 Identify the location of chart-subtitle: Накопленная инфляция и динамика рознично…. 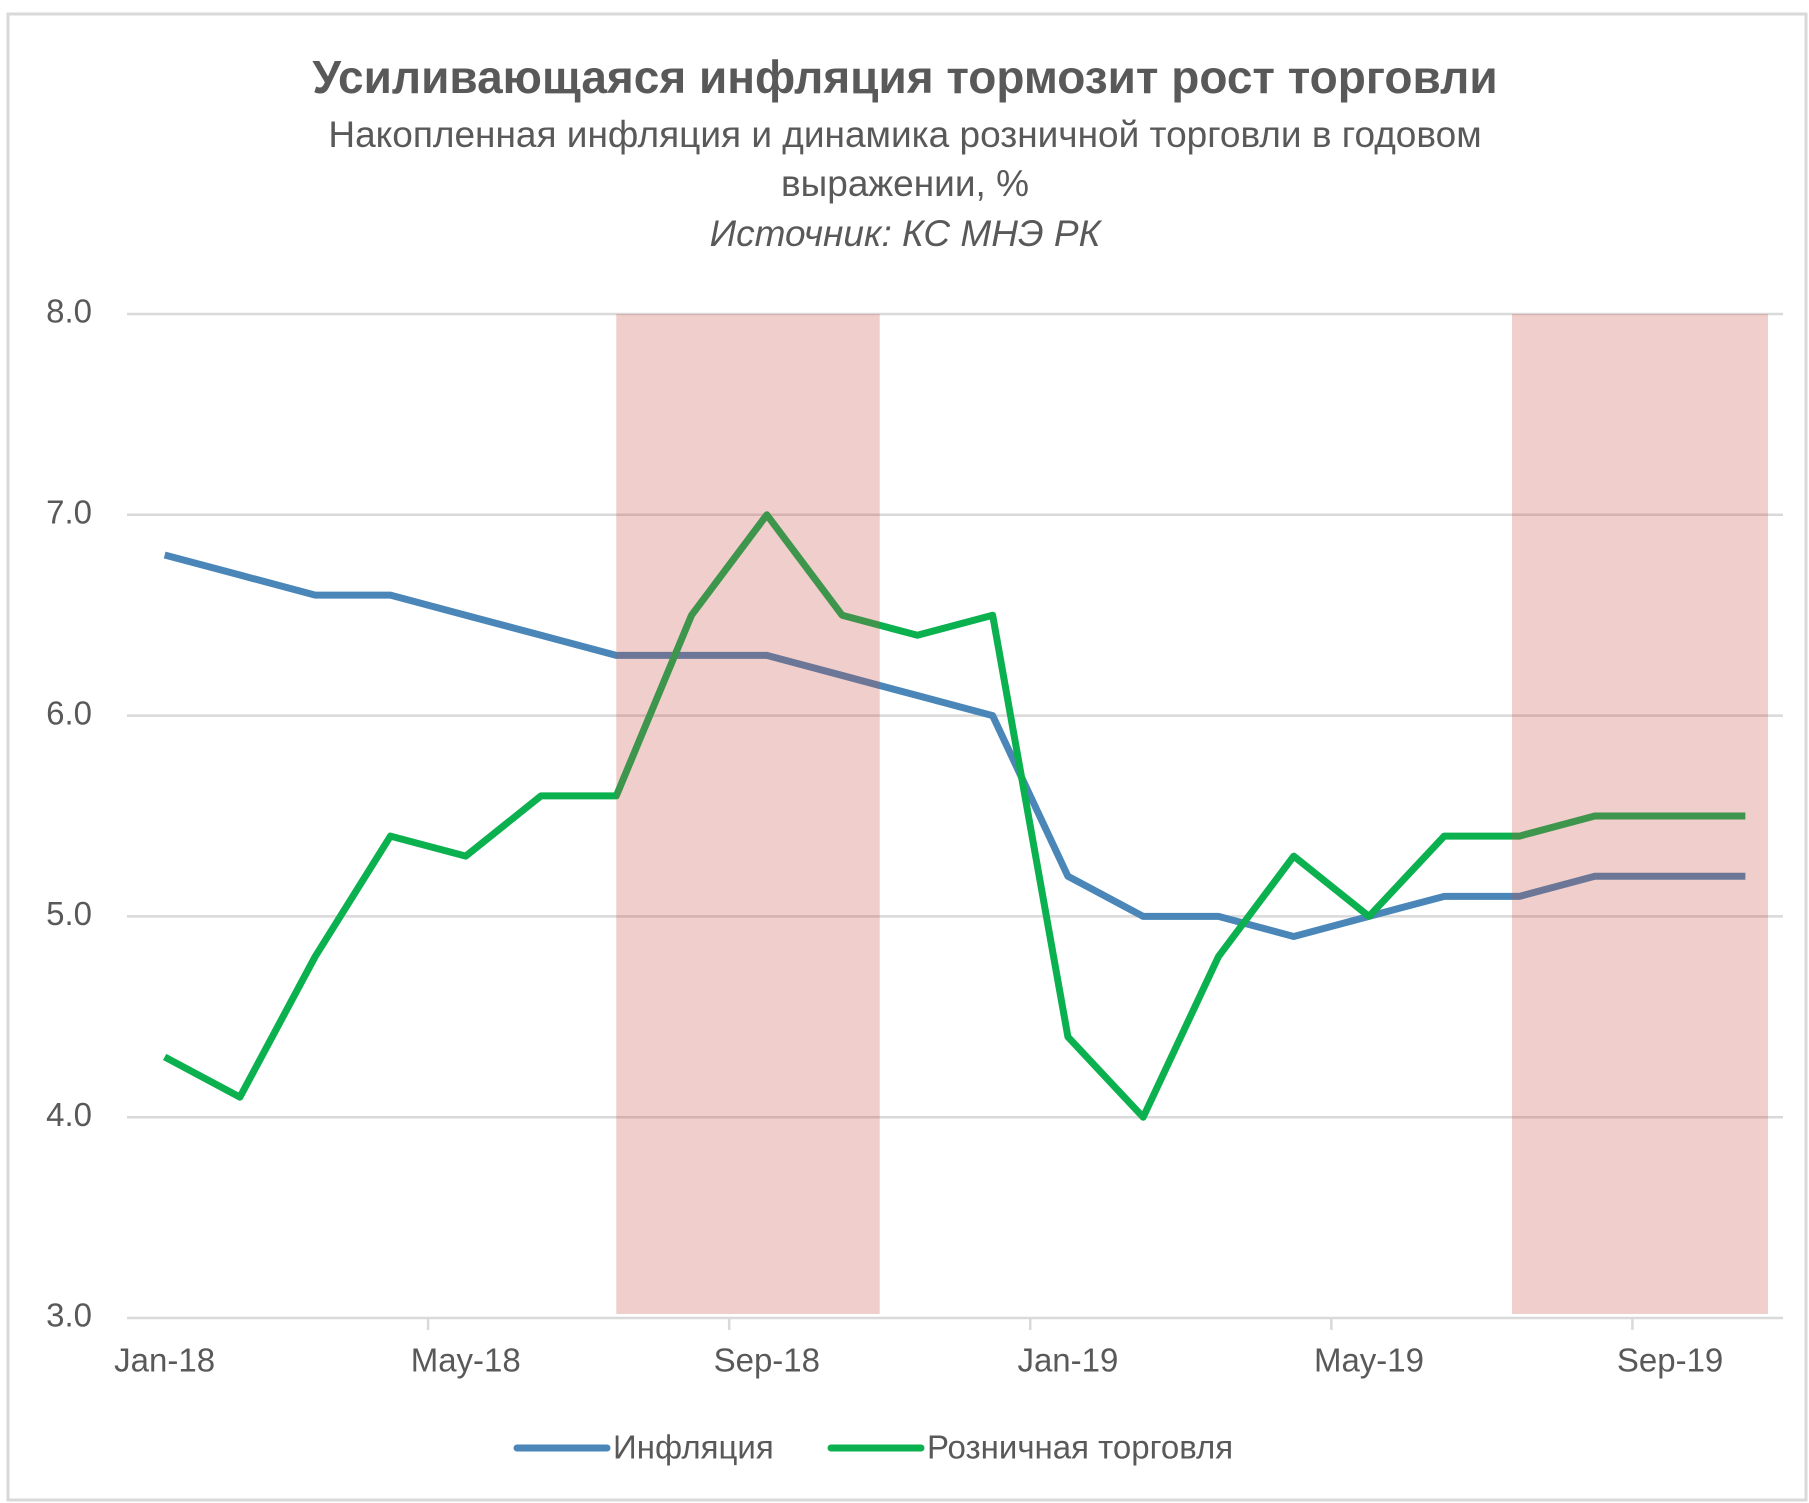
(904, 134).